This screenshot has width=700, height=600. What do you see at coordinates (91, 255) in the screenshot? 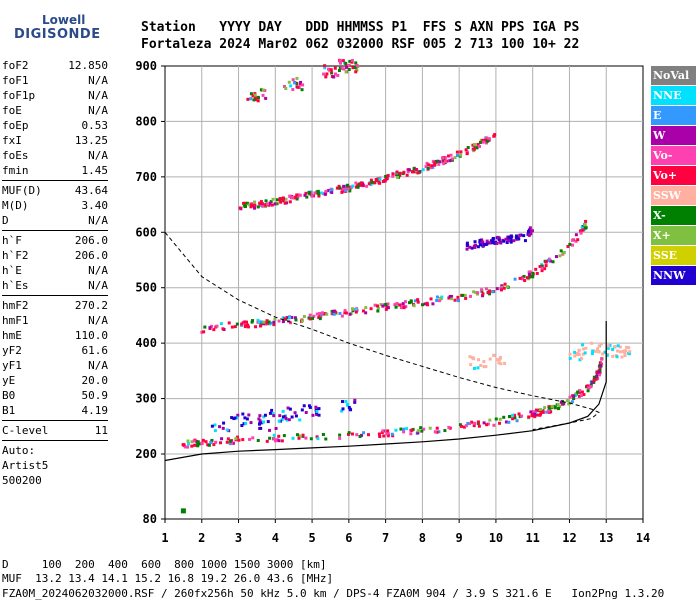
I see `param-value: 206.0` at bounding box center [91, 255].